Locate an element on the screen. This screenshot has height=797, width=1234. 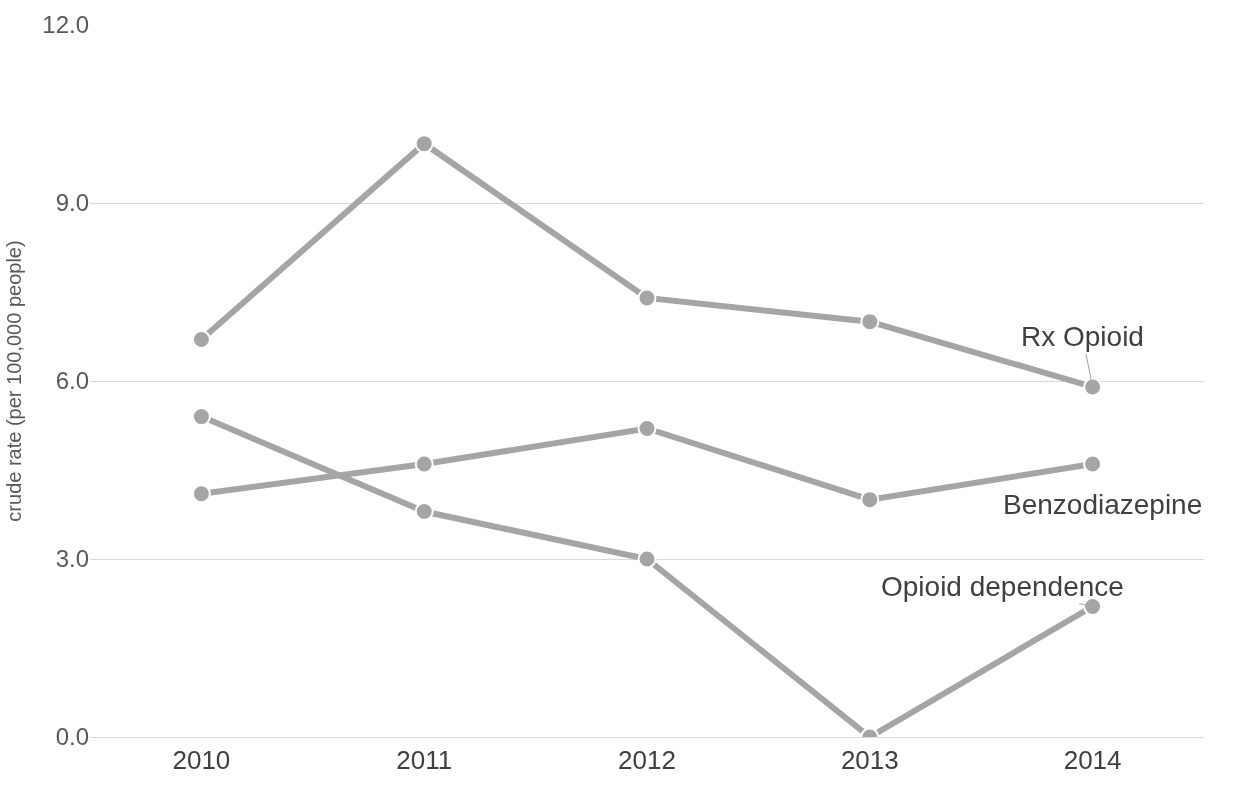
x-tick-label: 2014 is located at coordinates (1092, 760).